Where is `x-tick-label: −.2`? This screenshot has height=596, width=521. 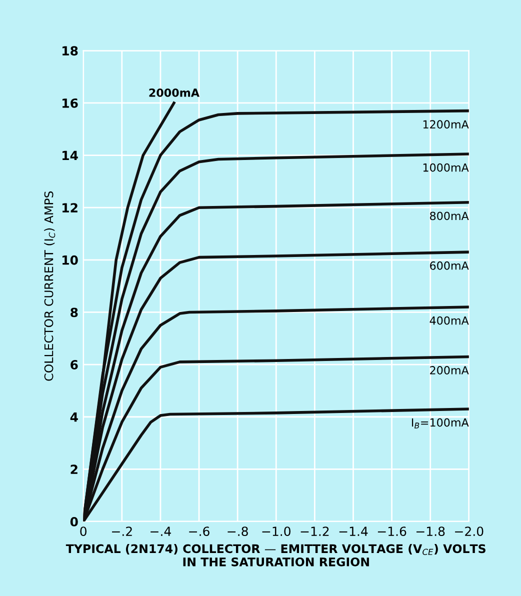 x-tick-label: −.2 is located at coordinates (122, 531).